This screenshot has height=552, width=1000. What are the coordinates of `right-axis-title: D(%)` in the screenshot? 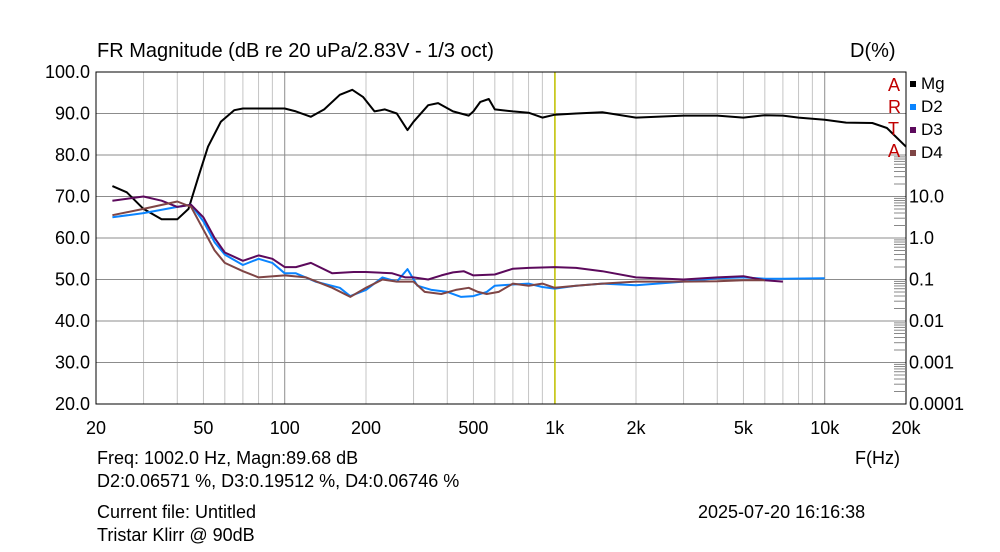 It's located at (873, 51).